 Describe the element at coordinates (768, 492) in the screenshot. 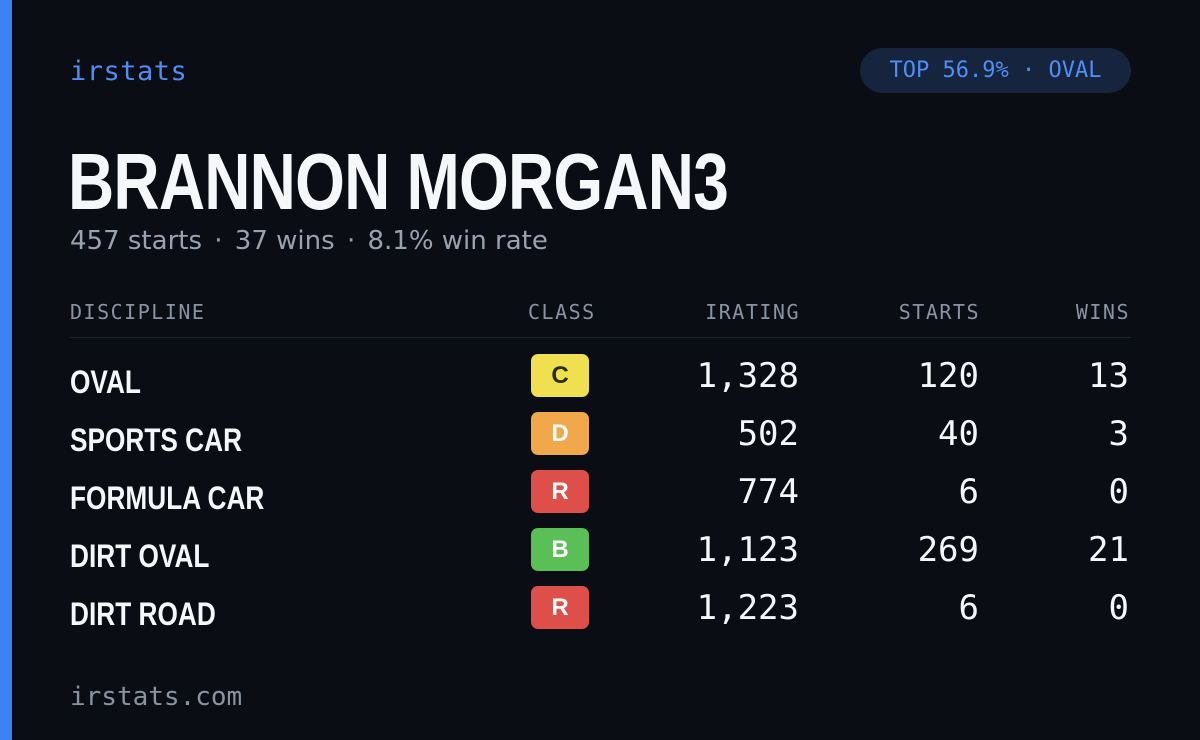

I see `row-irating: 774` at that location.